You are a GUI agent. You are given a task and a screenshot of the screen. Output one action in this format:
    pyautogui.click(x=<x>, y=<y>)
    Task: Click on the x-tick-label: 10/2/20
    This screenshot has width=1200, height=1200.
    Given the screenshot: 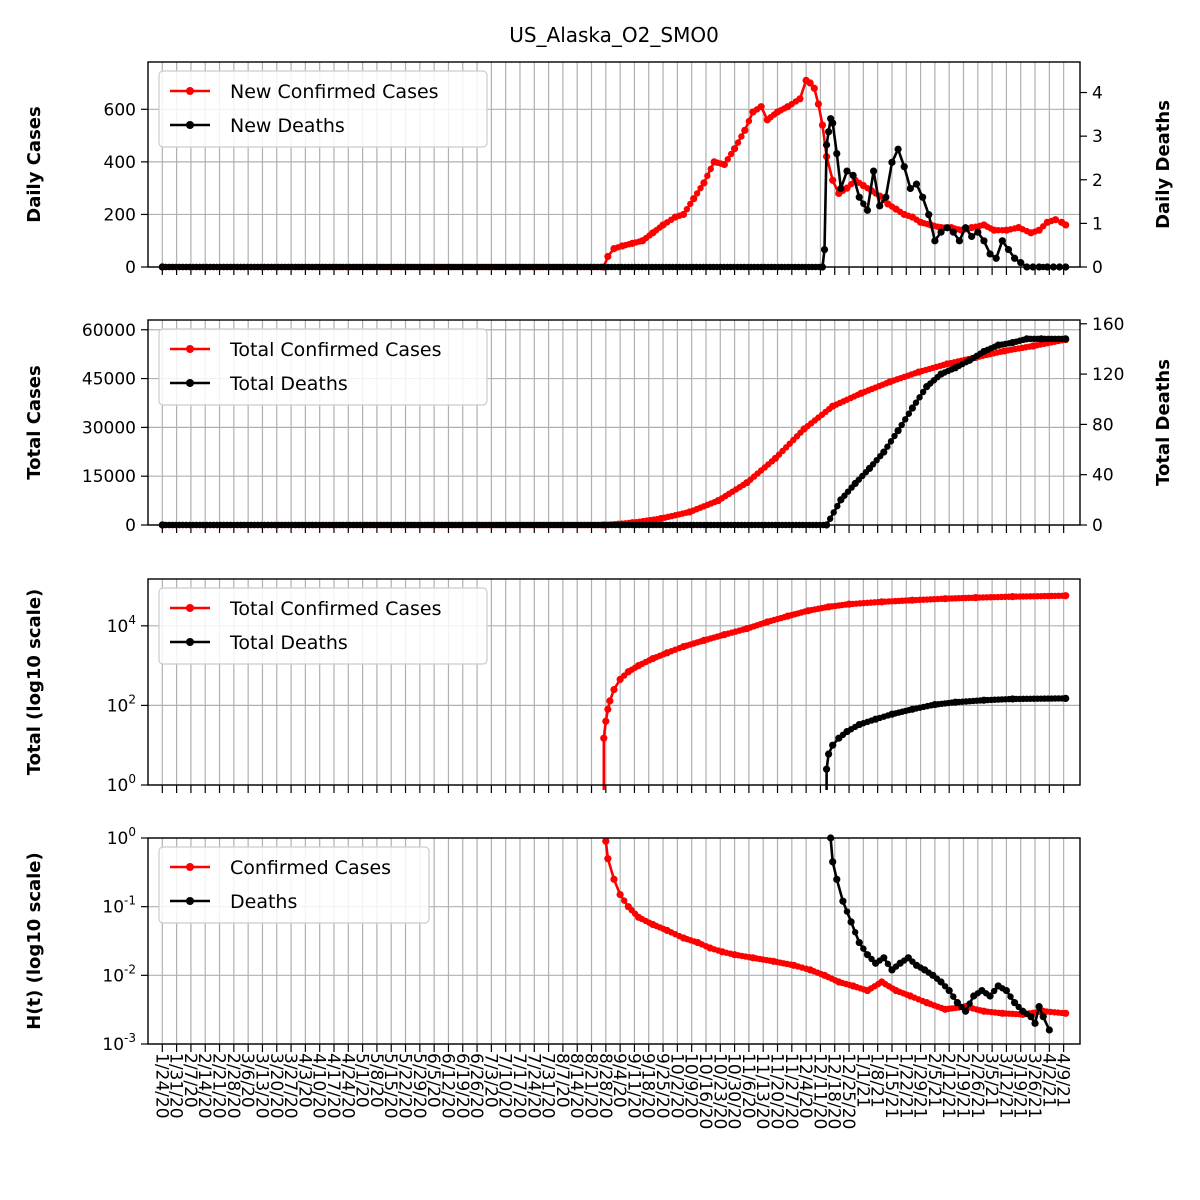 What is the action you would take?
    pyautogui.click(x=676, y=1086)
    